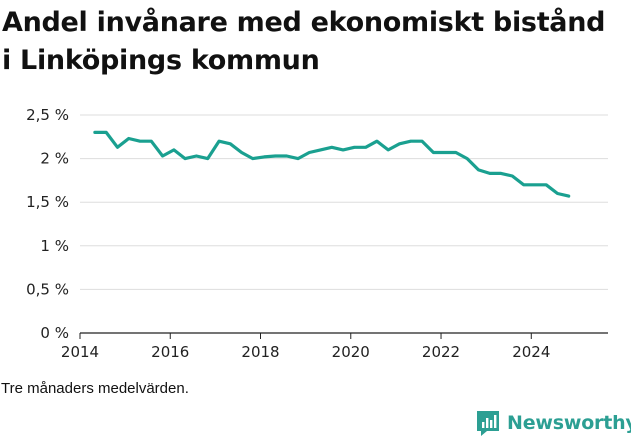  What do you see at coordinates (47, 224) in the screenshot?
I see `y-axis-ticks: 0 % 0,5 % 1 % 1,5 % 2 % 2,5 %` at bounding box center [47, 224].